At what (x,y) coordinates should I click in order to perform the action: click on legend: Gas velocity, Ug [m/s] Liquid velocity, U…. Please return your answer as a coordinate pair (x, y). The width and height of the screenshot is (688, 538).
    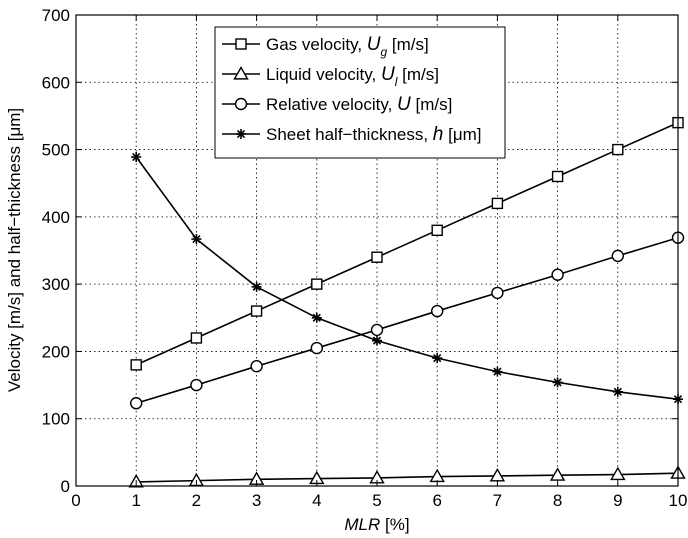
    Looking at the image, I should click on (360, 92).